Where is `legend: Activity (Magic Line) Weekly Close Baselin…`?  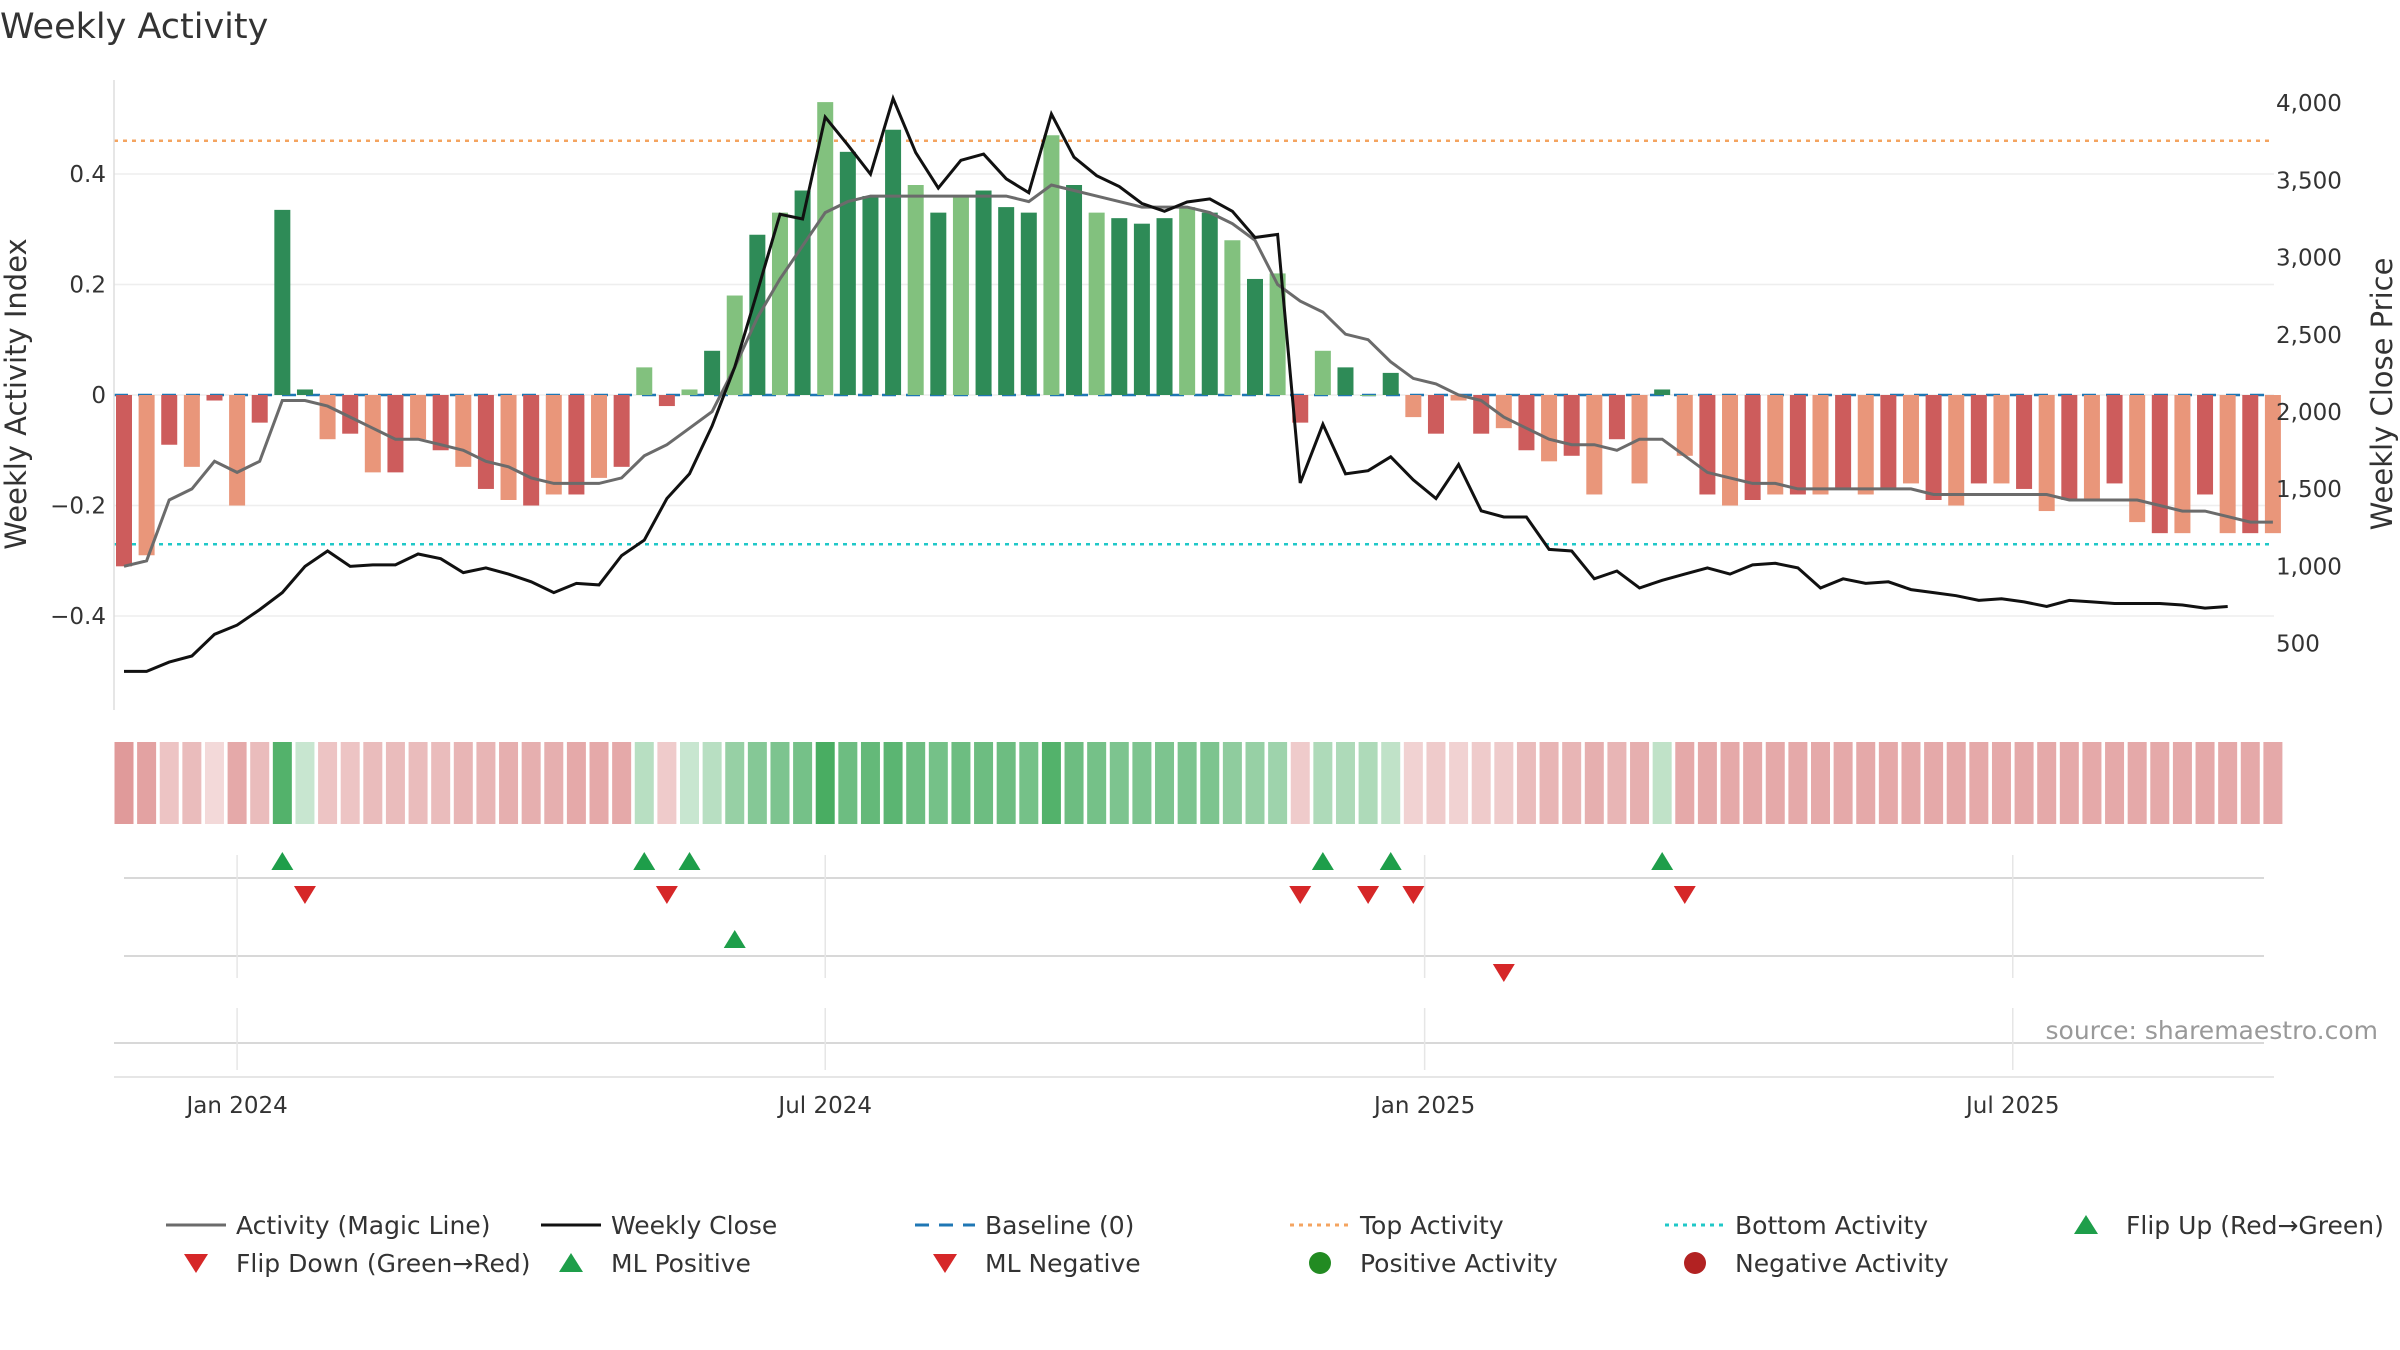 legend: Activity (Magic Line) Weekly Close Baselin… is located at coordinates (1275, 1244).